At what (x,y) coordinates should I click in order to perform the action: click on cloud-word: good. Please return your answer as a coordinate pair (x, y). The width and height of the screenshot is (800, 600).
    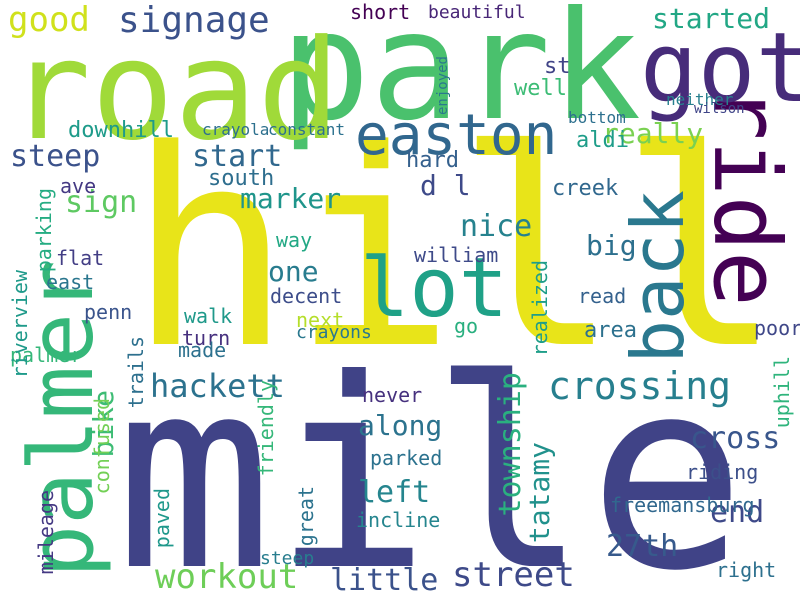
    Looking at the image, I should click on (49, 20).